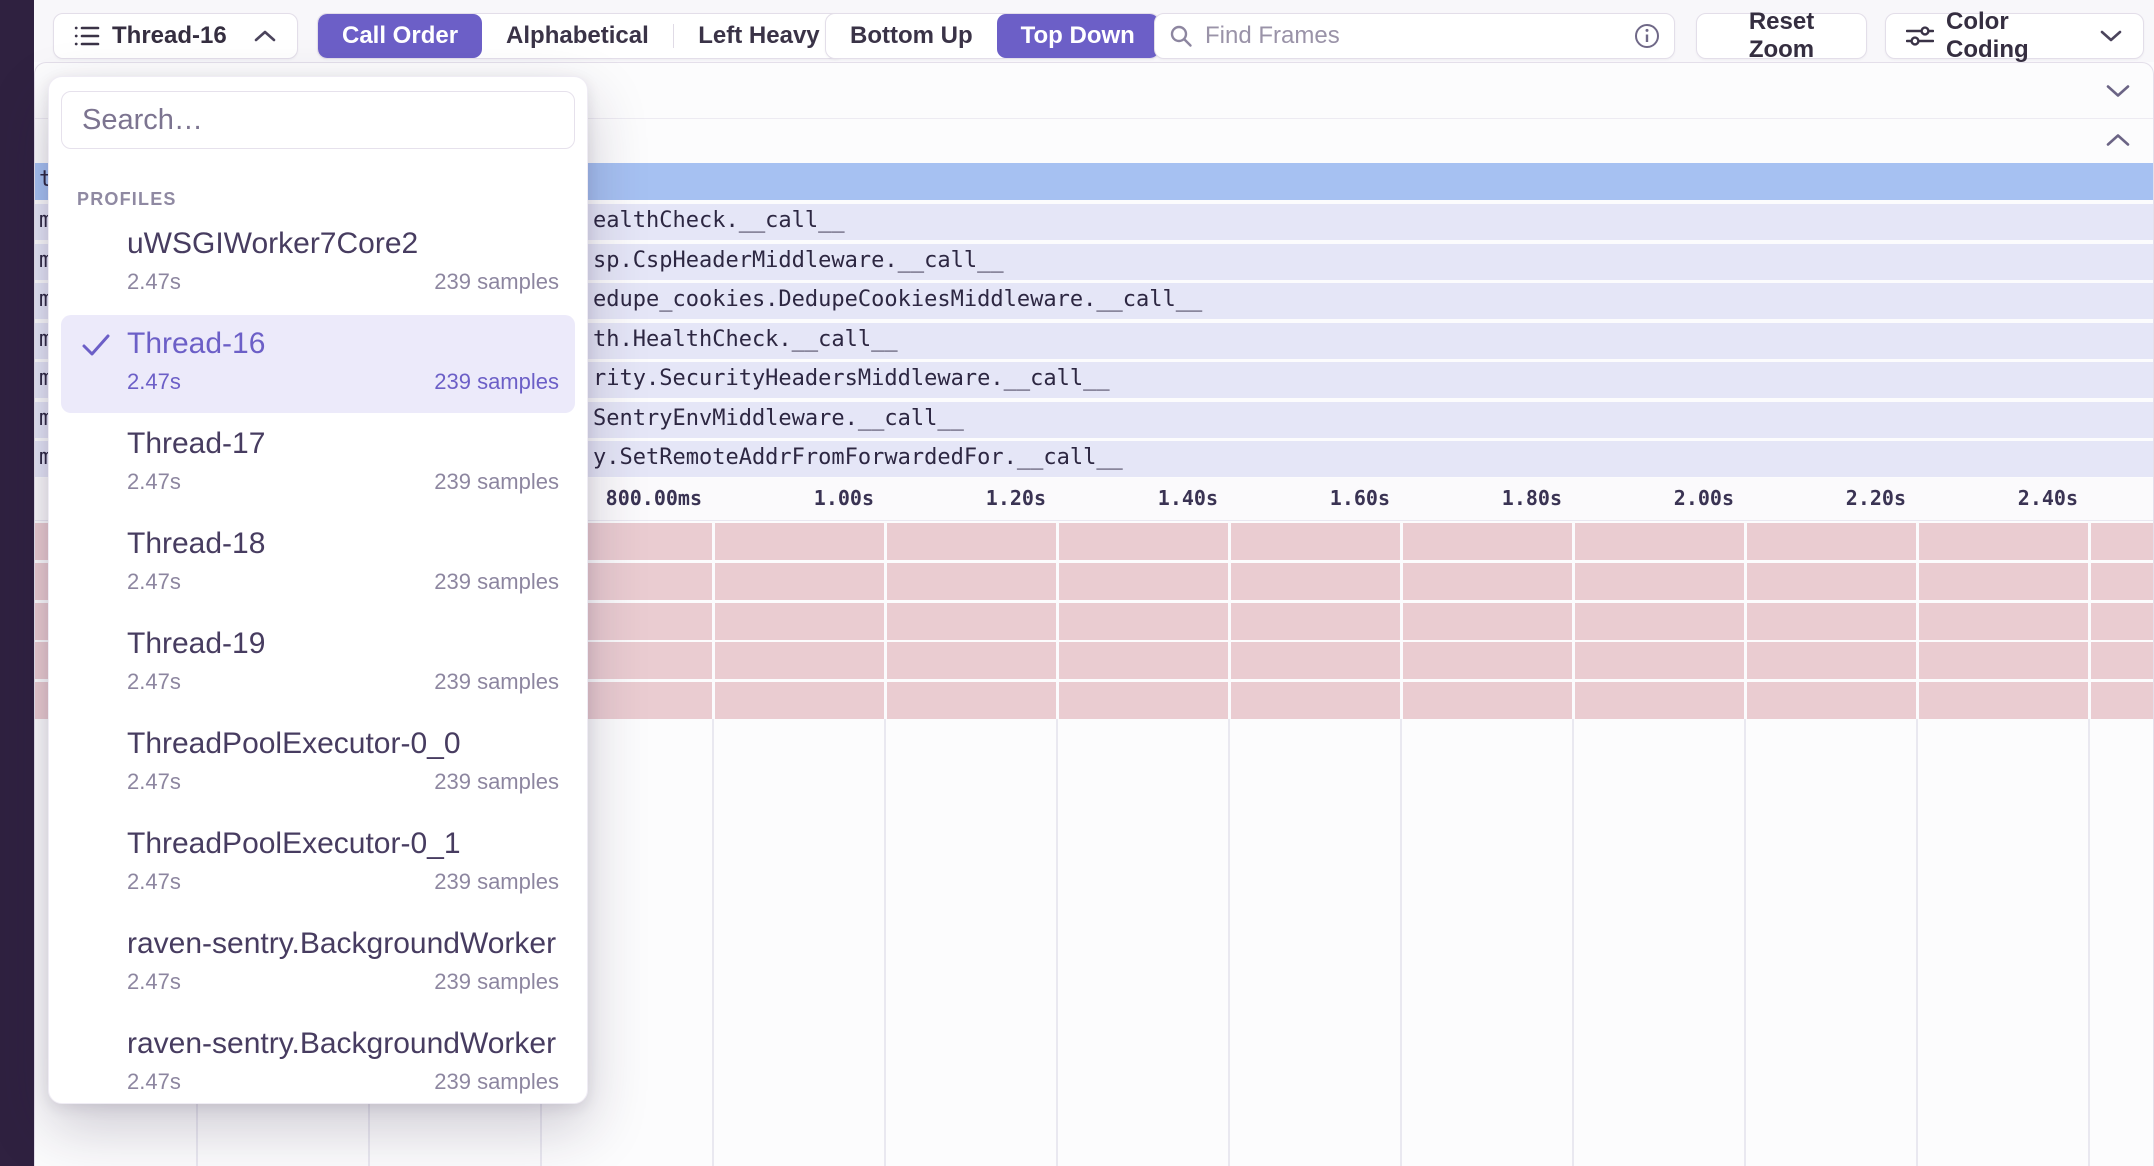 This screenshot has height=1166, width=2154. What do you see at coordinates (1781, 35) in the screenshot?
I see `reset-zoom-button: Reset Zoom` at bounding box center [1781, 35].